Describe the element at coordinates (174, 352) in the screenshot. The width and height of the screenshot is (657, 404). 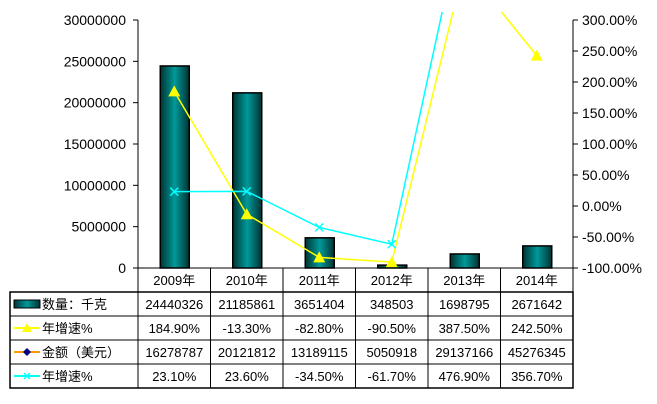
I see `table-cell: 16278787` at that location.